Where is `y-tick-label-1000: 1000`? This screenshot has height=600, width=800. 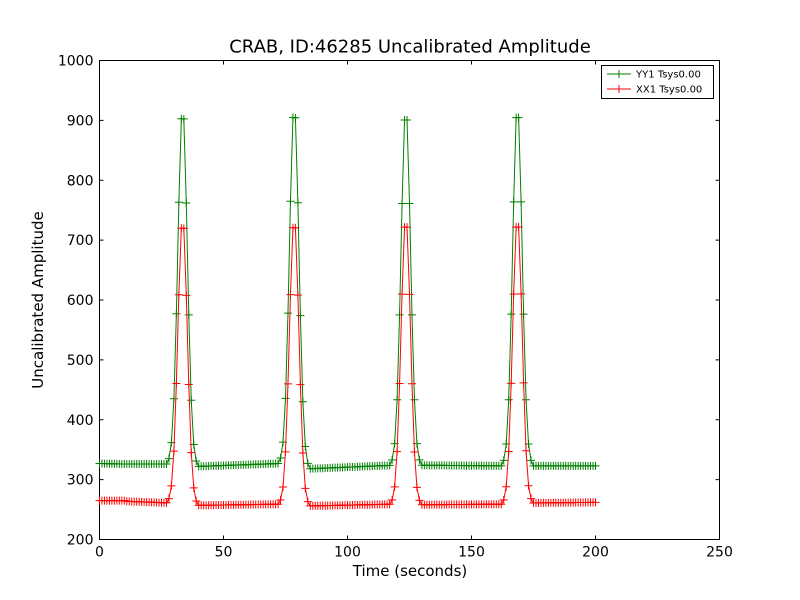 y-tick-label-1000: 1000 is located at coordinates (76, 62).